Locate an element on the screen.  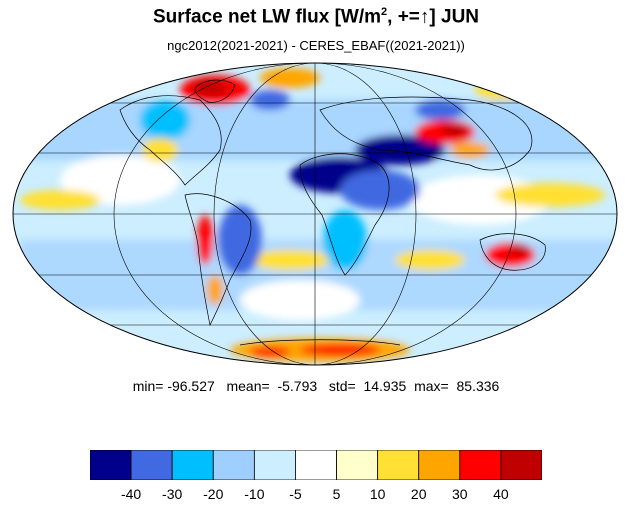
title-text: Surface net LW flux [W/m is located at coordinates (267, 17).